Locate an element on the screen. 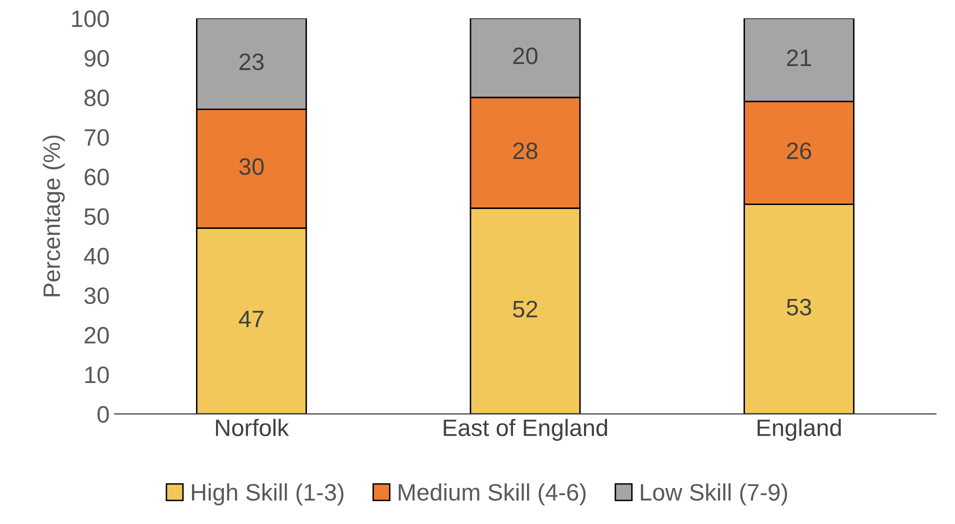  y-tick-label: 0 is located at coordinates (103, 414).